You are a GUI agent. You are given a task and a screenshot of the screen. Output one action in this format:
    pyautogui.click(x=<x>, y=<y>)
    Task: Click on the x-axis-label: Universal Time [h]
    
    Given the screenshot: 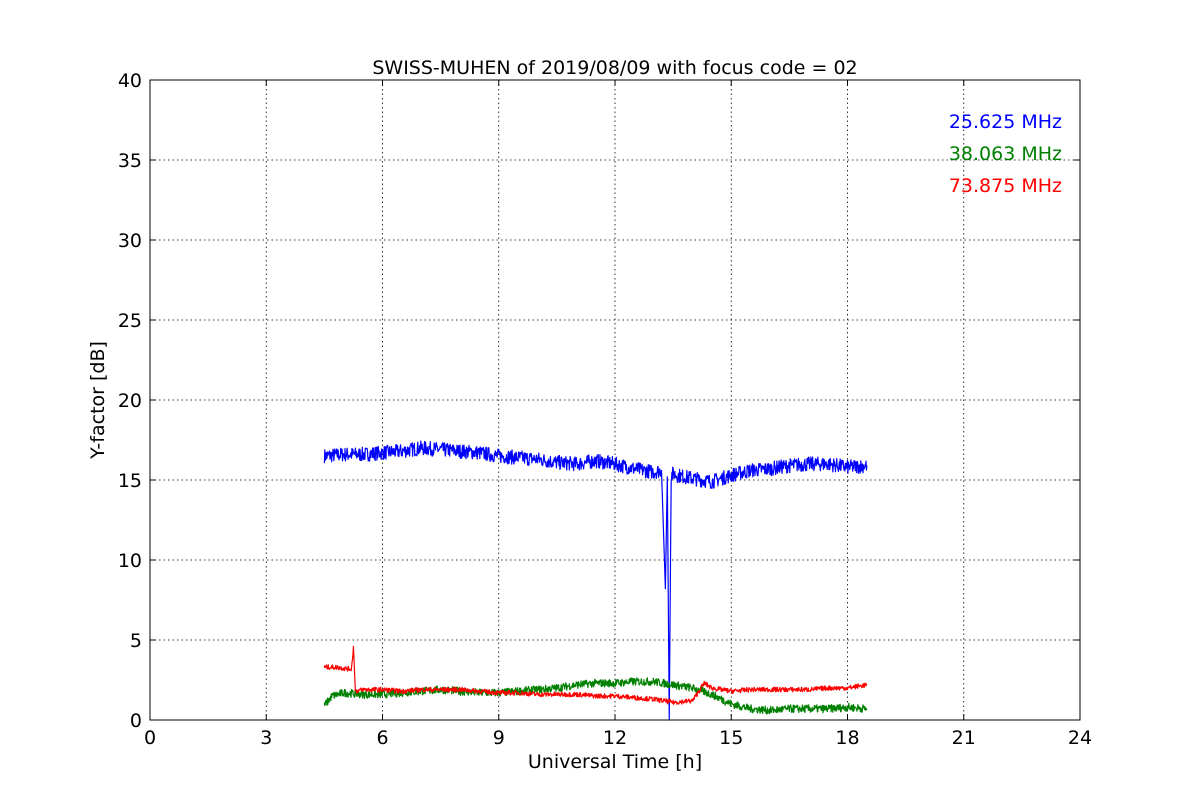 What is the action you would take?
    pyautogui.click(x=615, y=762)
    